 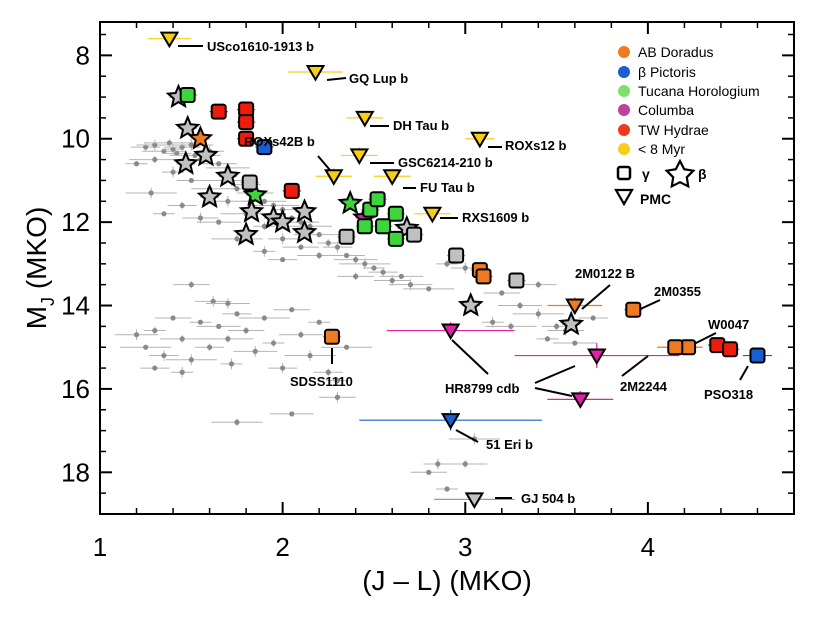 What do you see at coordinates (667, 72) in the screenshot?
I see `legend-label-betapic: β Pictoris` at bounding box center [667, 72].